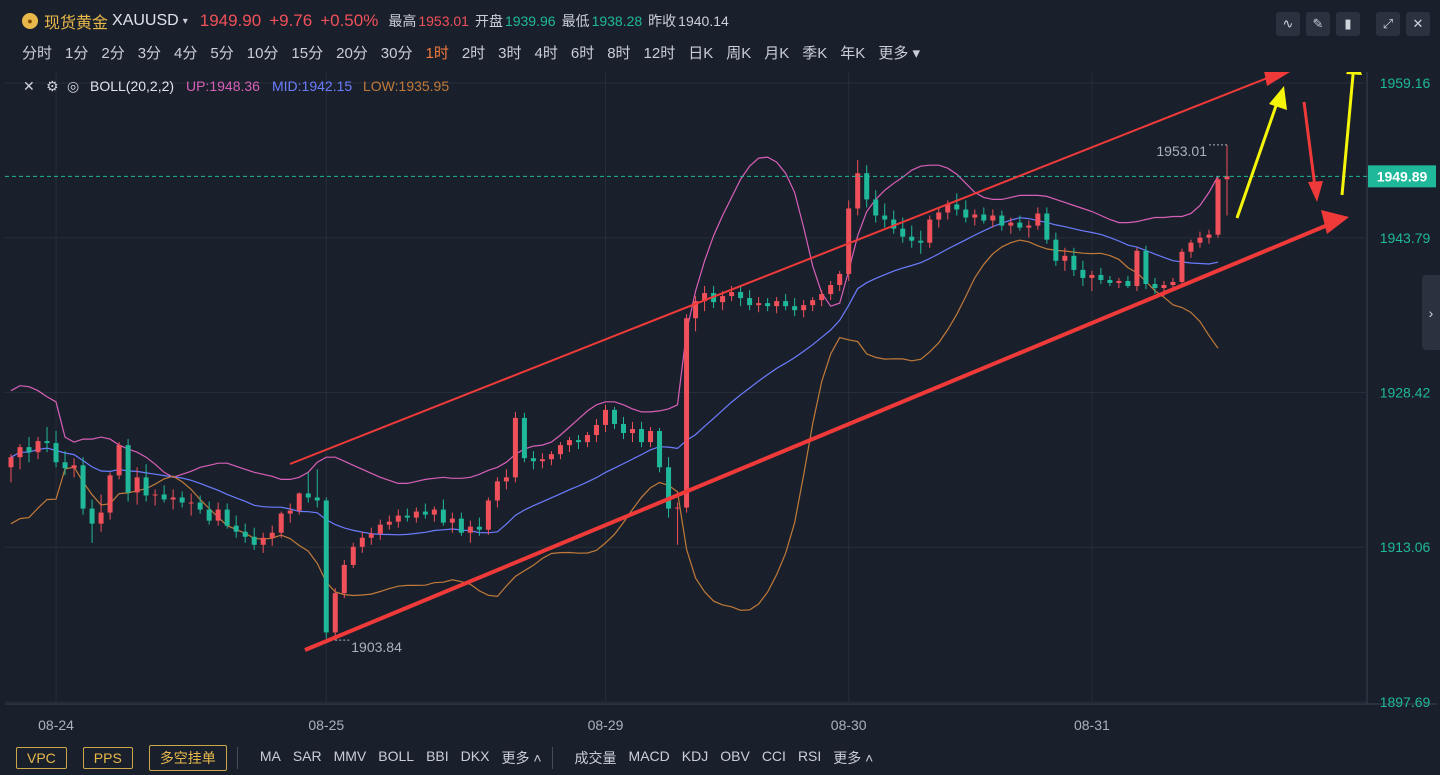  Describe the element at coordinates (546, 53) in the screenshot. I see `period-tab: 4时` at that location.